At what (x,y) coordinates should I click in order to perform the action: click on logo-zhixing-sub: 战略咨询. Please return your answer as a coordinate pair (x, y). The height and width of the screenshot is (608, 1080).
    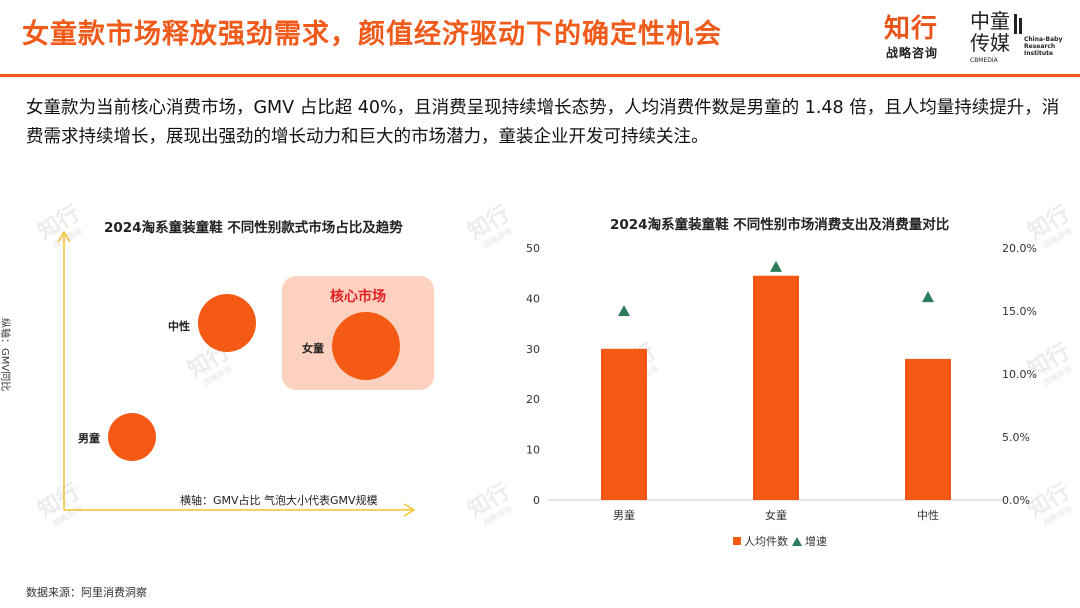
    Looking at the image, I should click on (912, 53).